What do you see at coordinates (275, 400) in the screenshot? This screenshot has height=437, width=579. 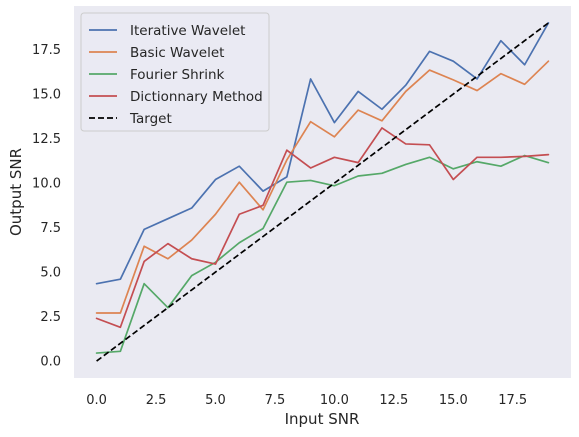 I see `x-tick-label: 7.5` at bounding box center [275, 400].